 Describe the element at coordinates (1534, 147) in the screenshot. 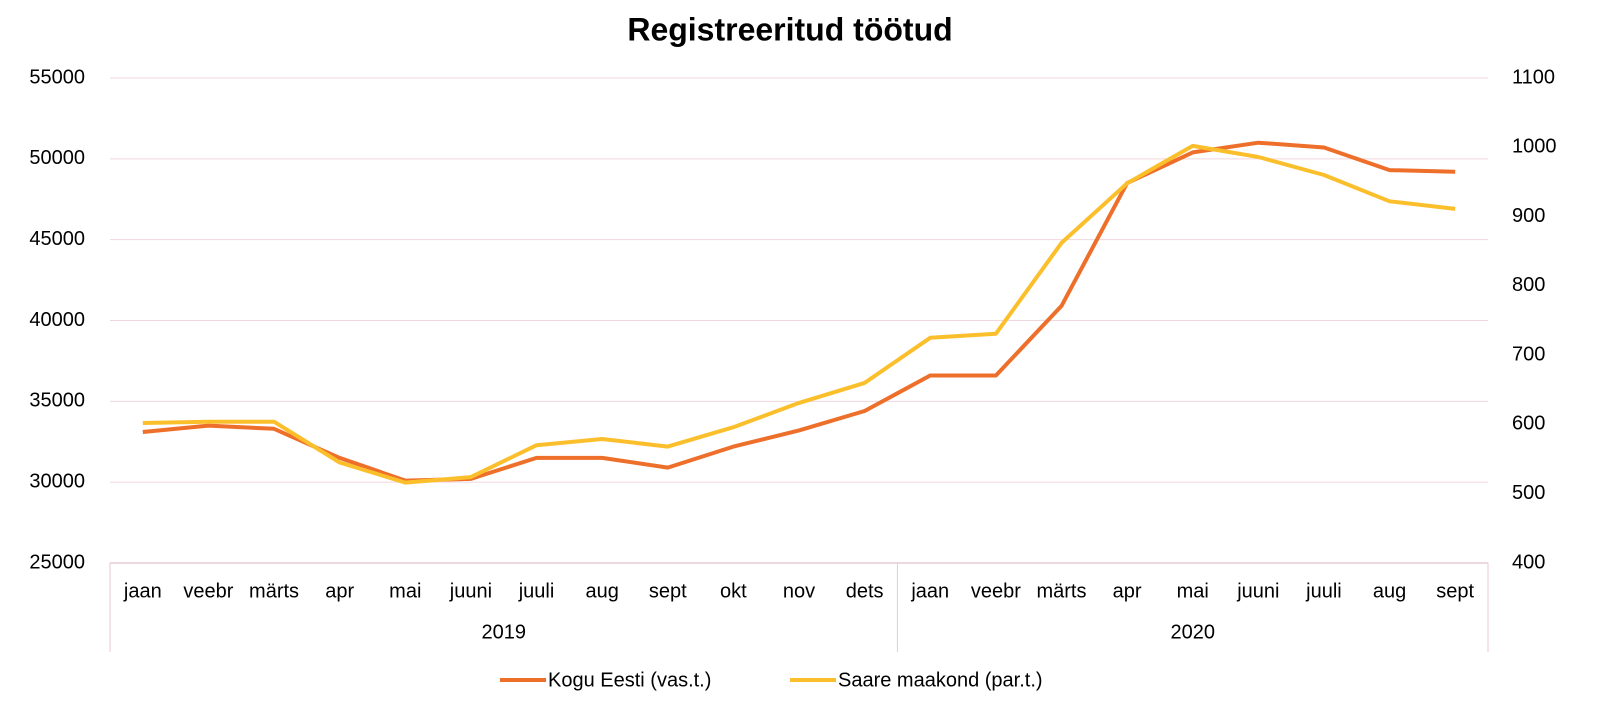

I see `y2-tick-label: 1000` at that location.